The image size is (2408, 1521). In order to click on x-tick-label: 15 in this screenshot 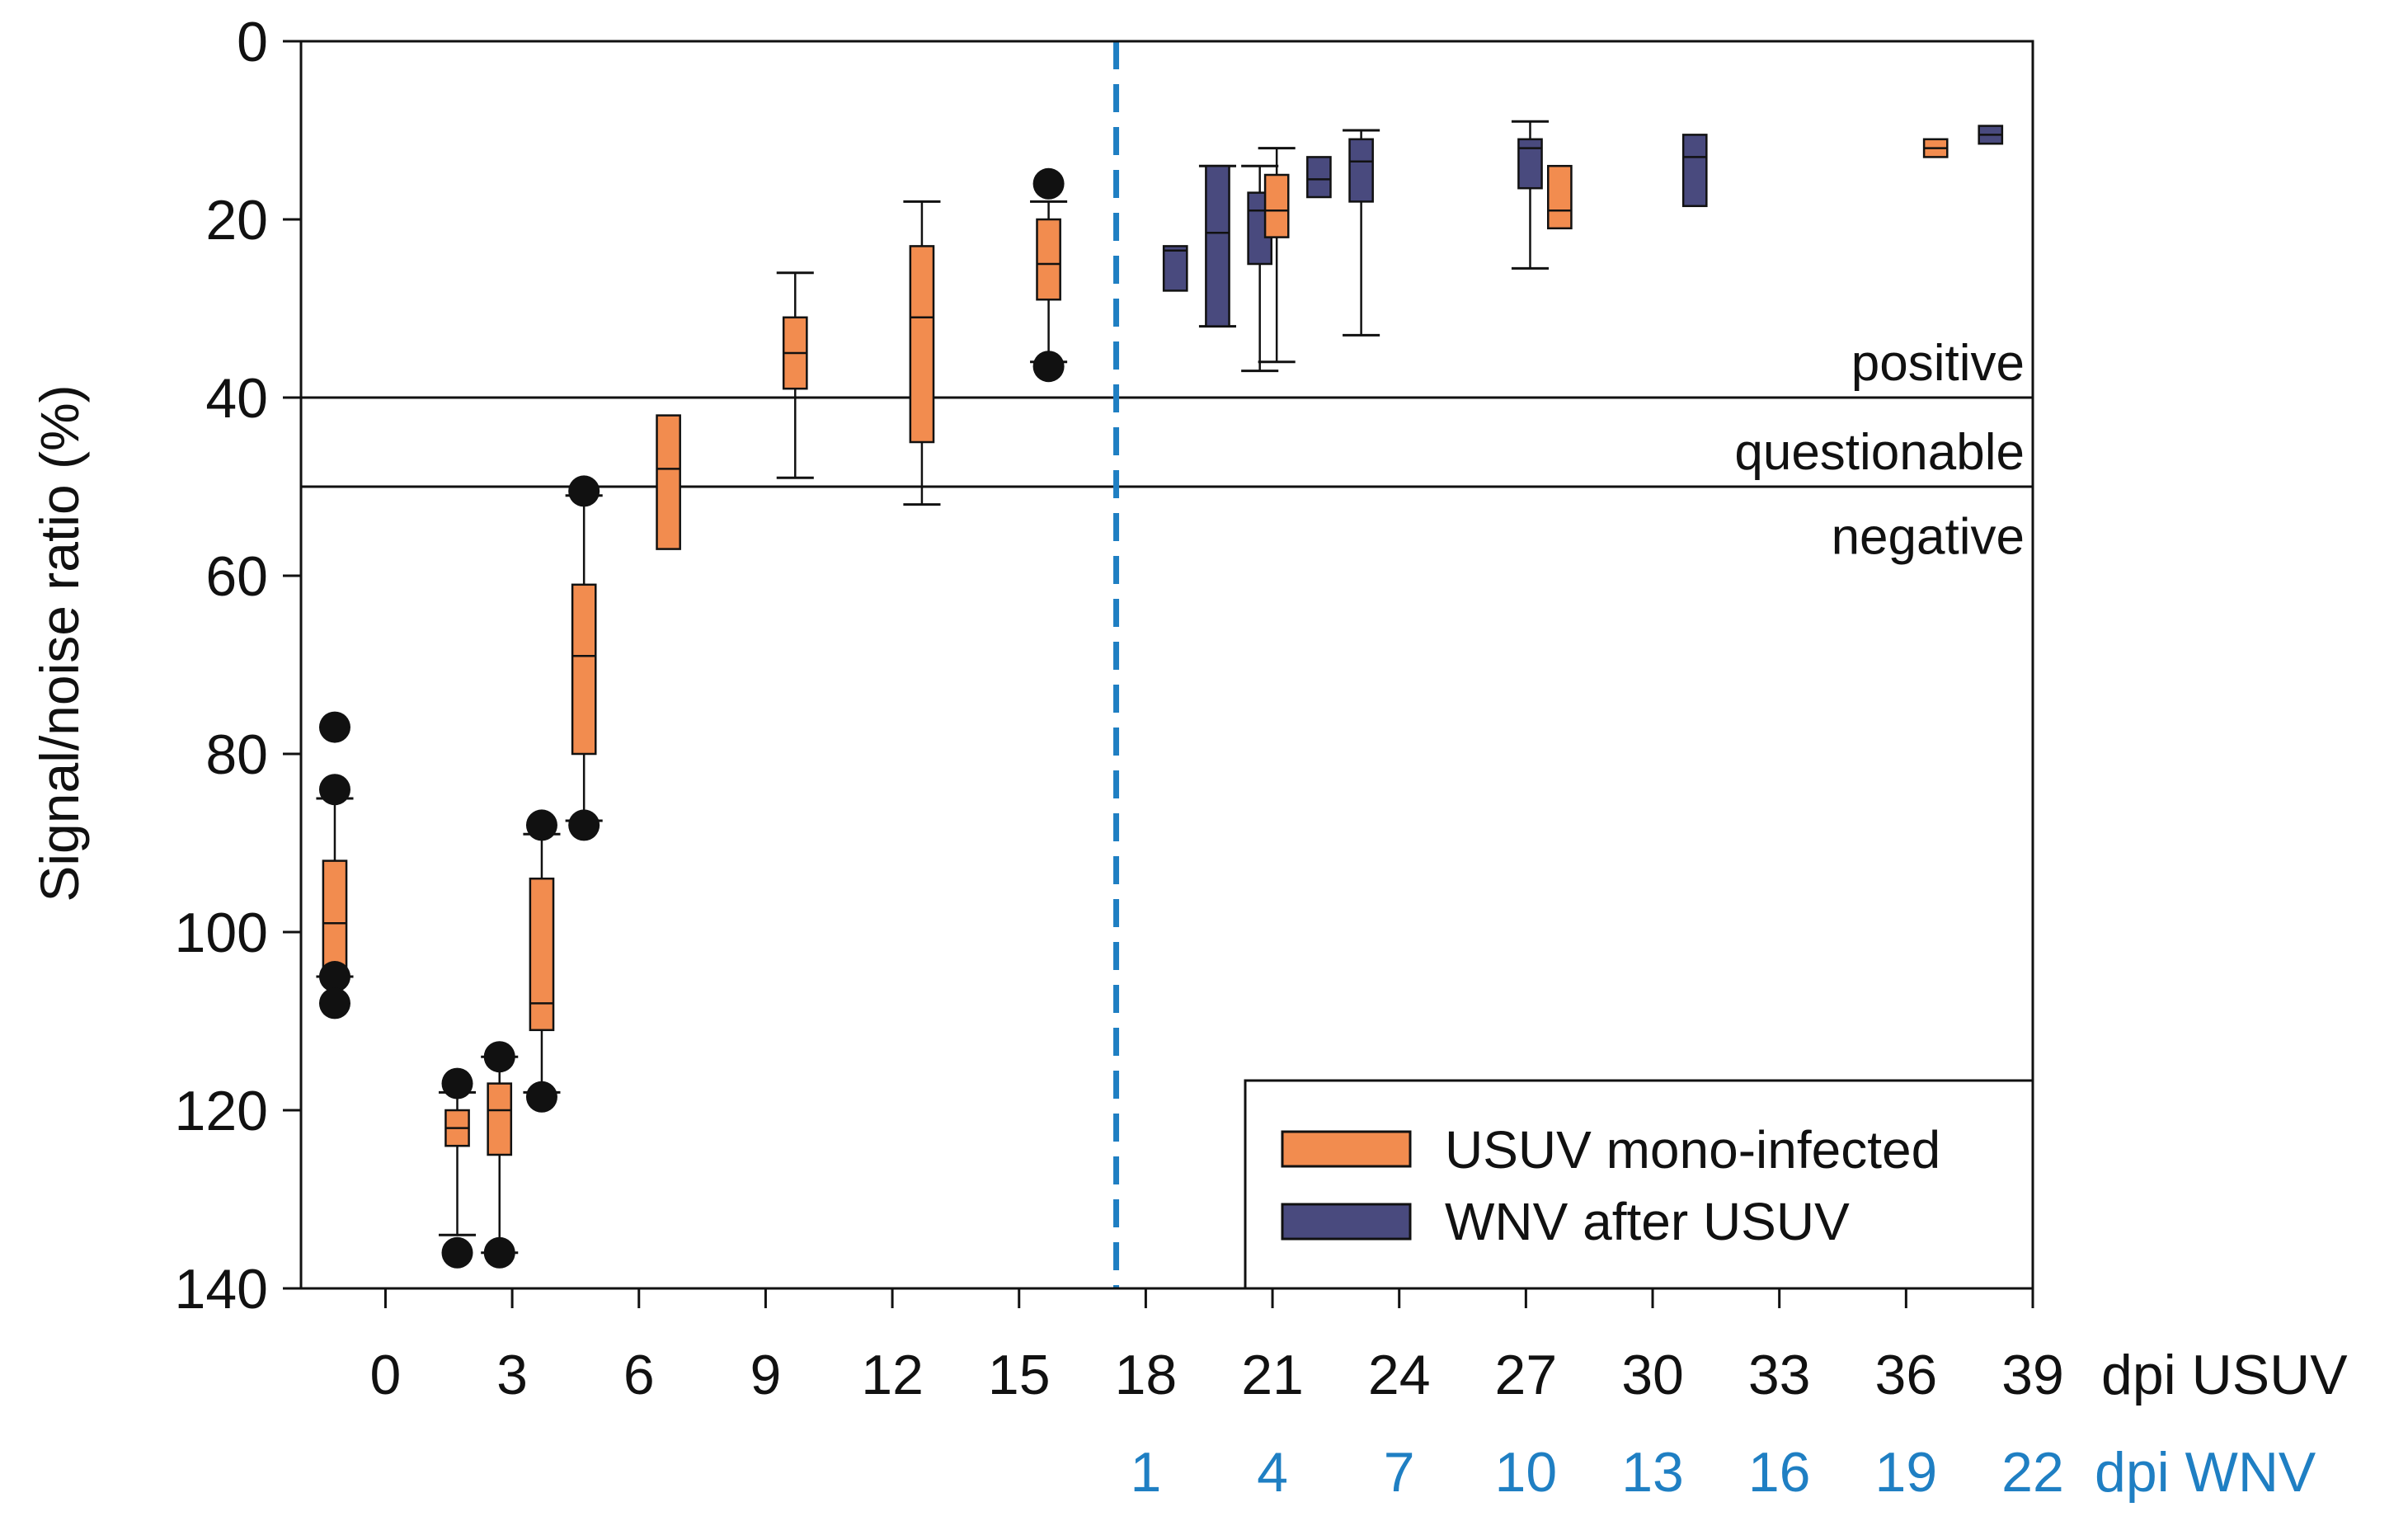, I will do `click(1020, 1375)`.